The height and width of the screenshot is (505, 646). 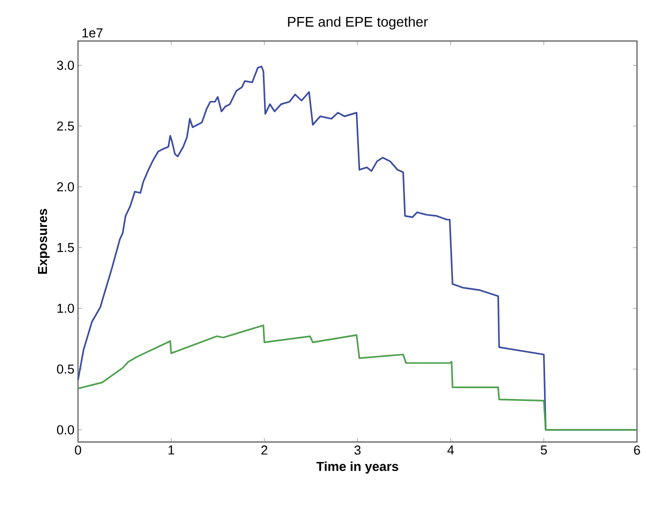 I want to click on y-tick-label: 2.5, so click(x=65, y=126).